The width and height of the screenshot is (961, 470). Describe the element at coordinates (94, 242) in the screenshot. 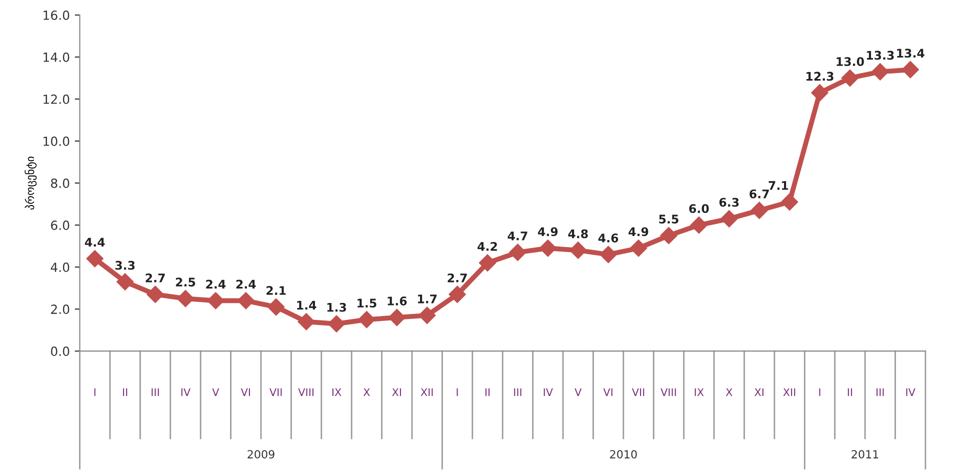

I see `data-label: 4.4` at that location.